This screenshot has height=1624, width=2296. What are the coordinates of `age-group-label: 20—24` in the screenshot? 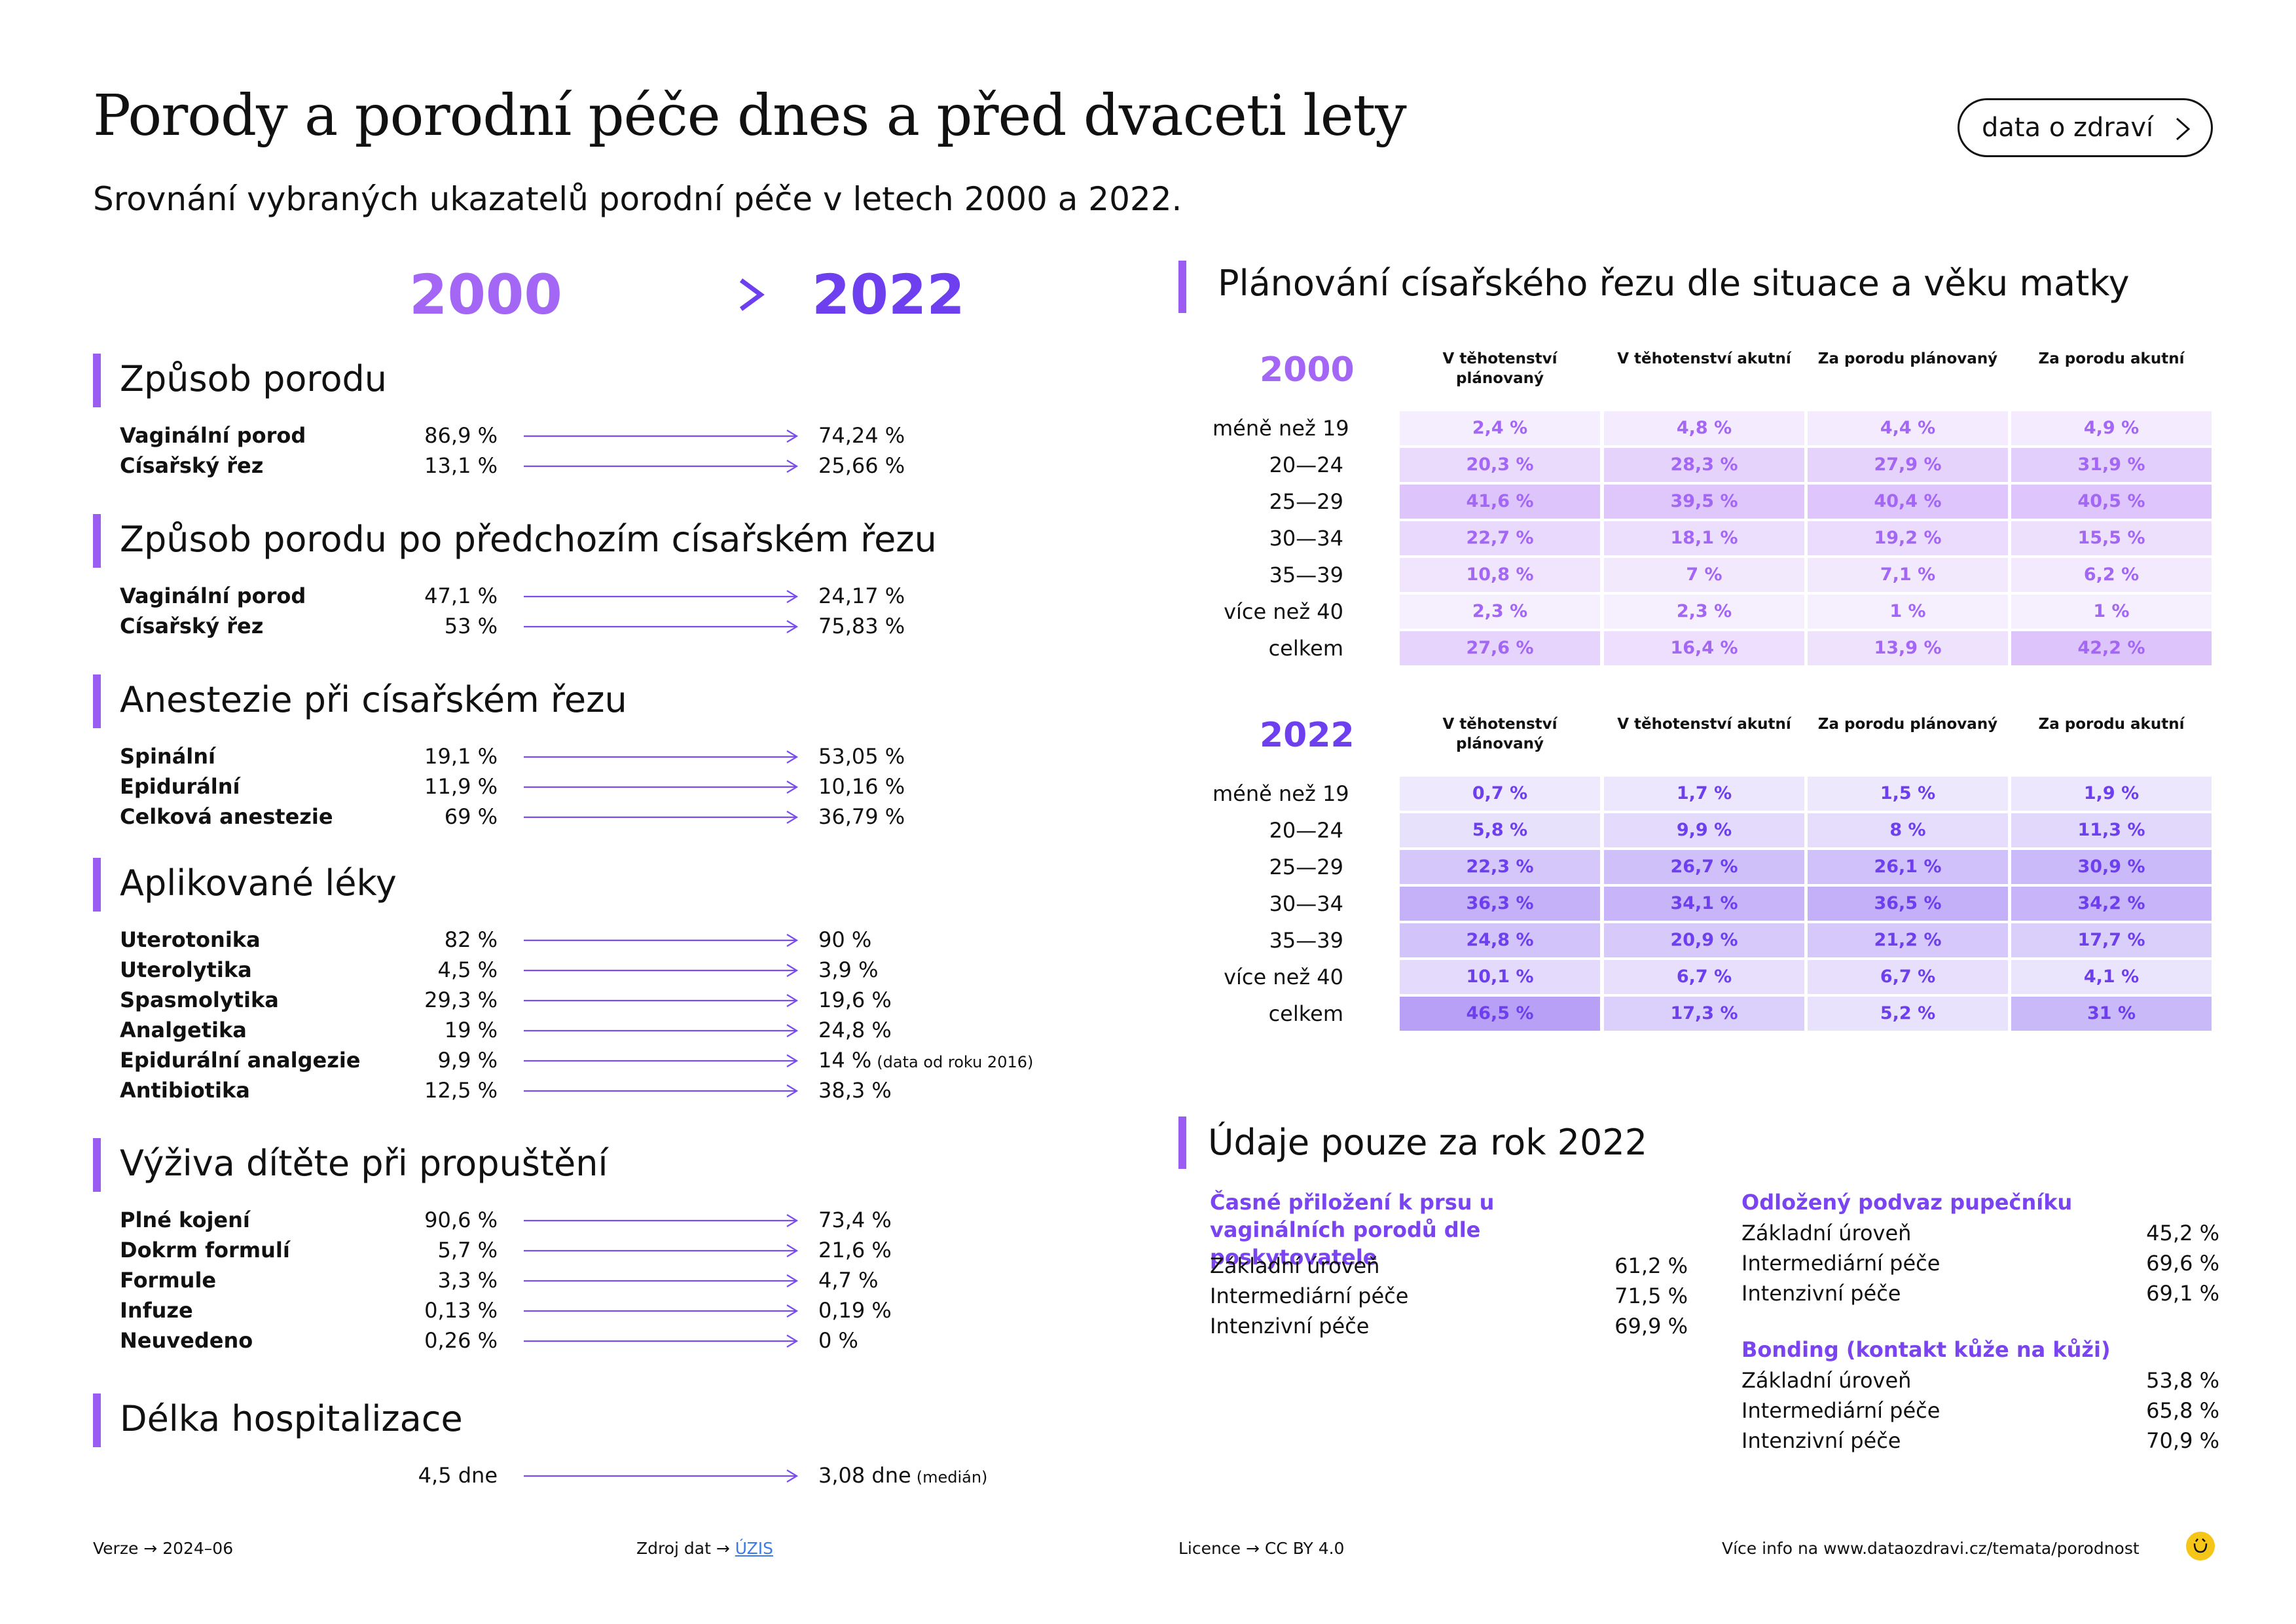 It's located at (1306, 830).